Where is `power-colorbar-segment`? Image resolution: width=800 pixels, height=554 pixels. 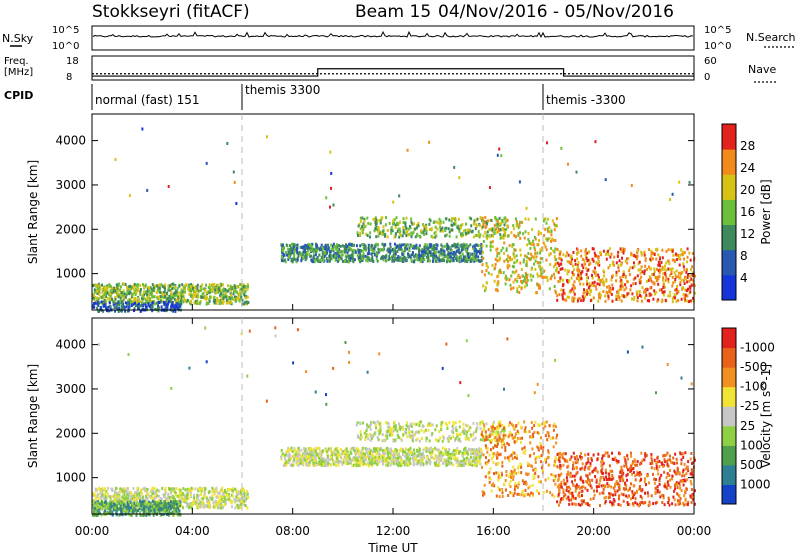
power-colorbar-segment is located at coordinates (729, 237).